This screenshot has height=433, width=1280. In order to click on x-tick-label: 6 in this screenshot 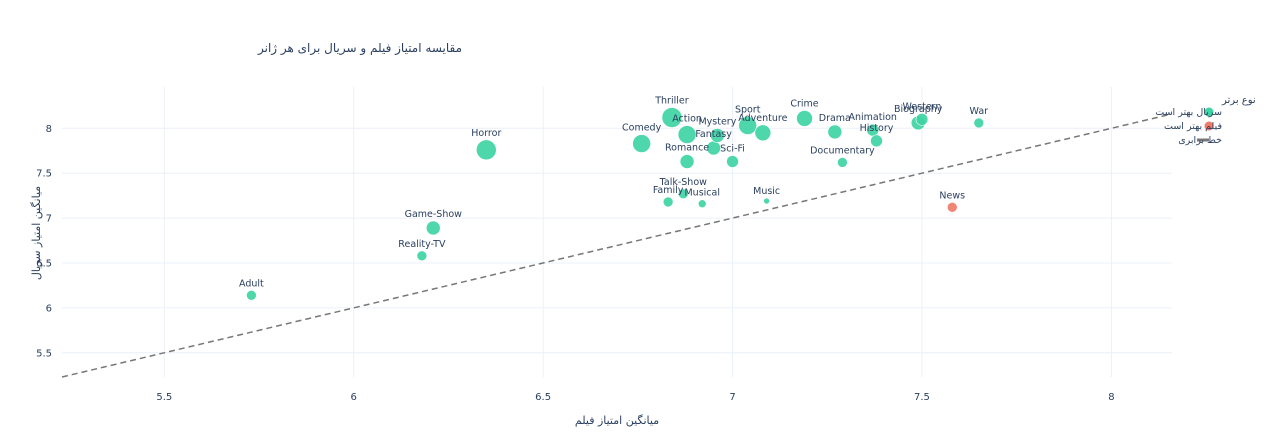, I will do `click(354, 397)`.